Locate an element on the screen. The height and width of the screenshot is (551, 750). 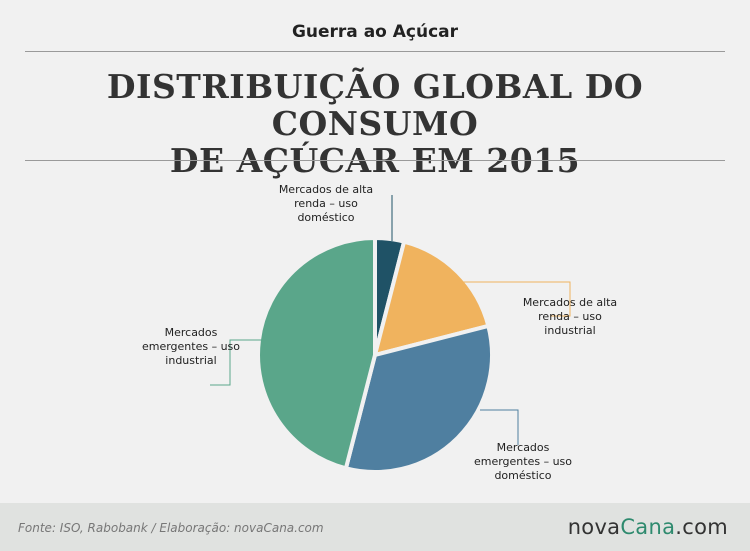
leader-high-income-industrial is located at coordinates (511, 299).